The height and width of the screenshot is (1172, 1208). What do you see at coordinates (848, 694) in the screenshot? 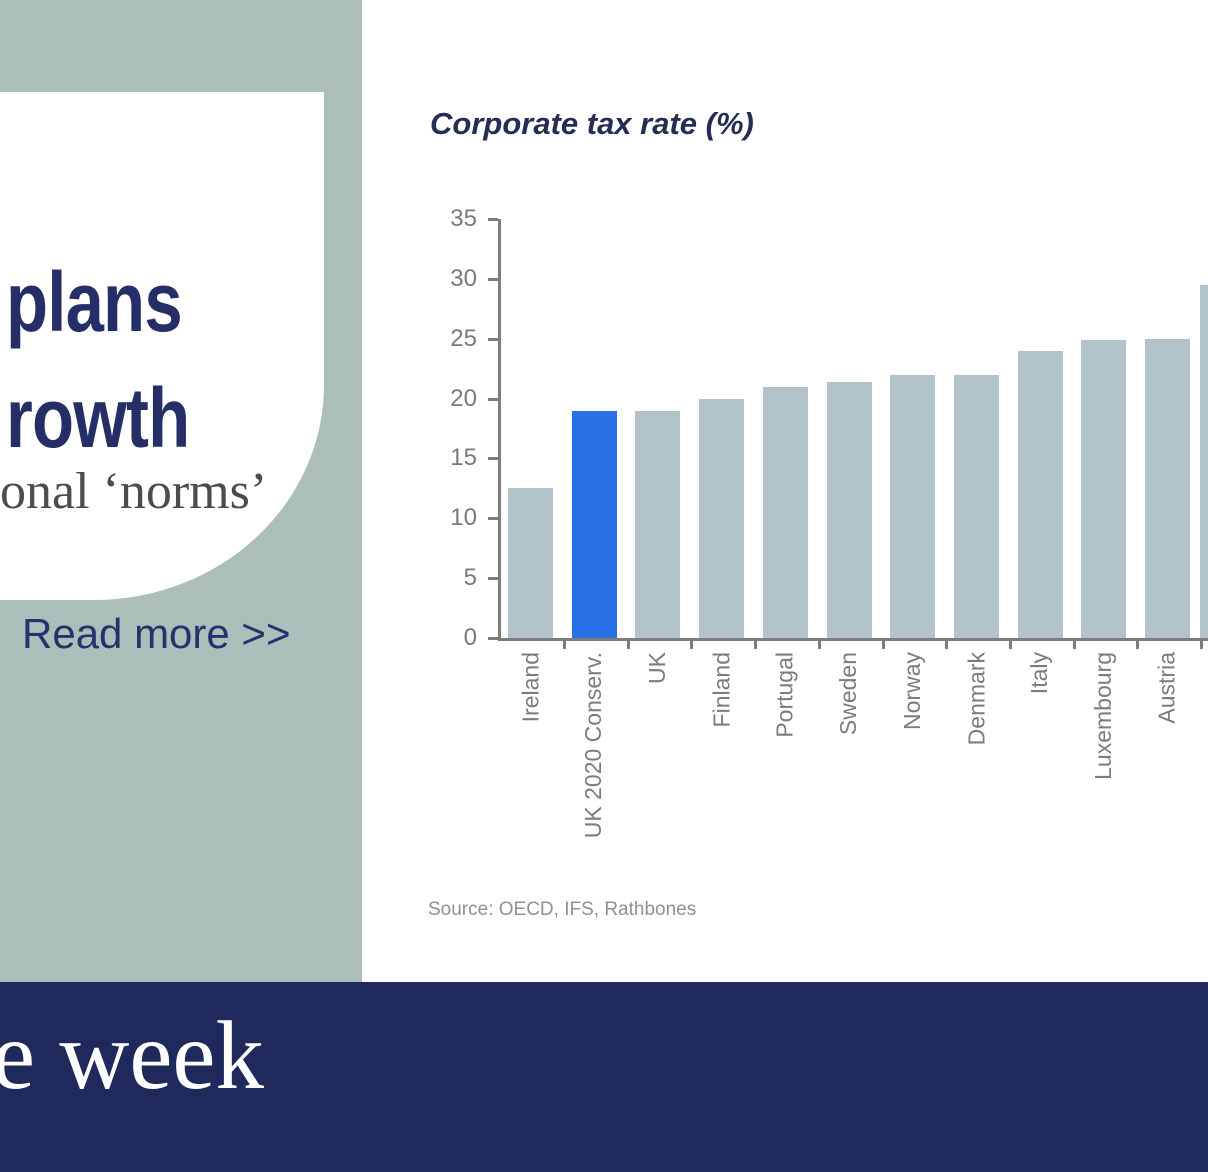
I see `x-category-label-sweden: Sweden` at bounding box center [848, 694].